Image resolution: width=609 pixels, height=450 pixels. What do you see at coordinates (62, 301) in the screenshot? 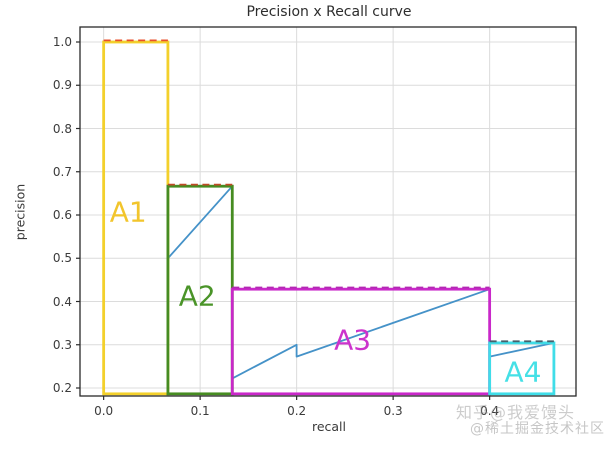
I see `y-tick-label: 0.4` at bounding box center [62, 301].